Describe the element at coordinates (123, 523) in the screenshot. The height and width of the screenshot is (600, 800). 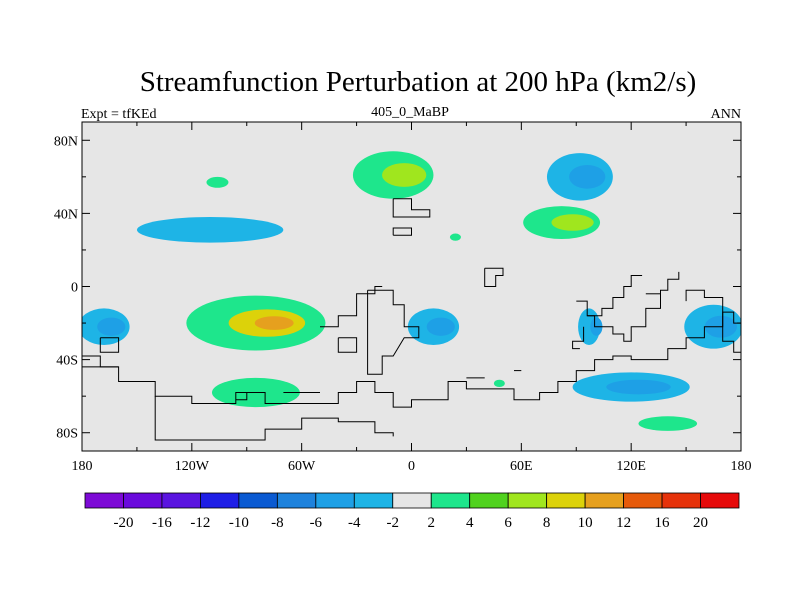
I see `colorbar-label: -20` at that location.